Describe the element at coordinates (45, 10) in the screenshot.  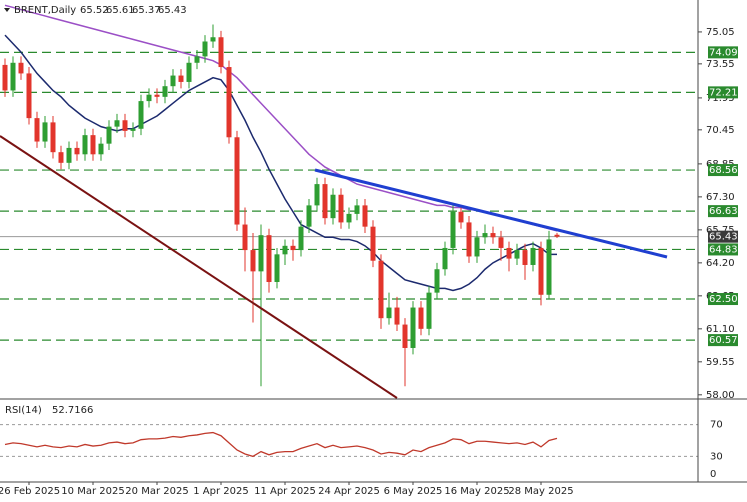
I see `chart-title: BRENT,Daily` at that location.